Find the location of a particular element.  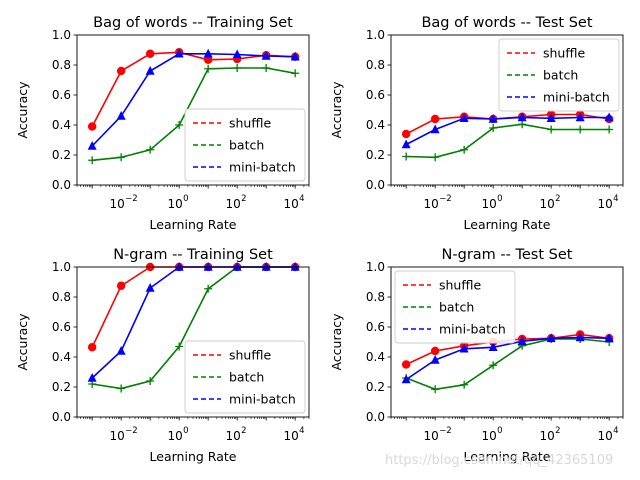

y-tick-label: 1.0 is located at coordinates (375, 267).